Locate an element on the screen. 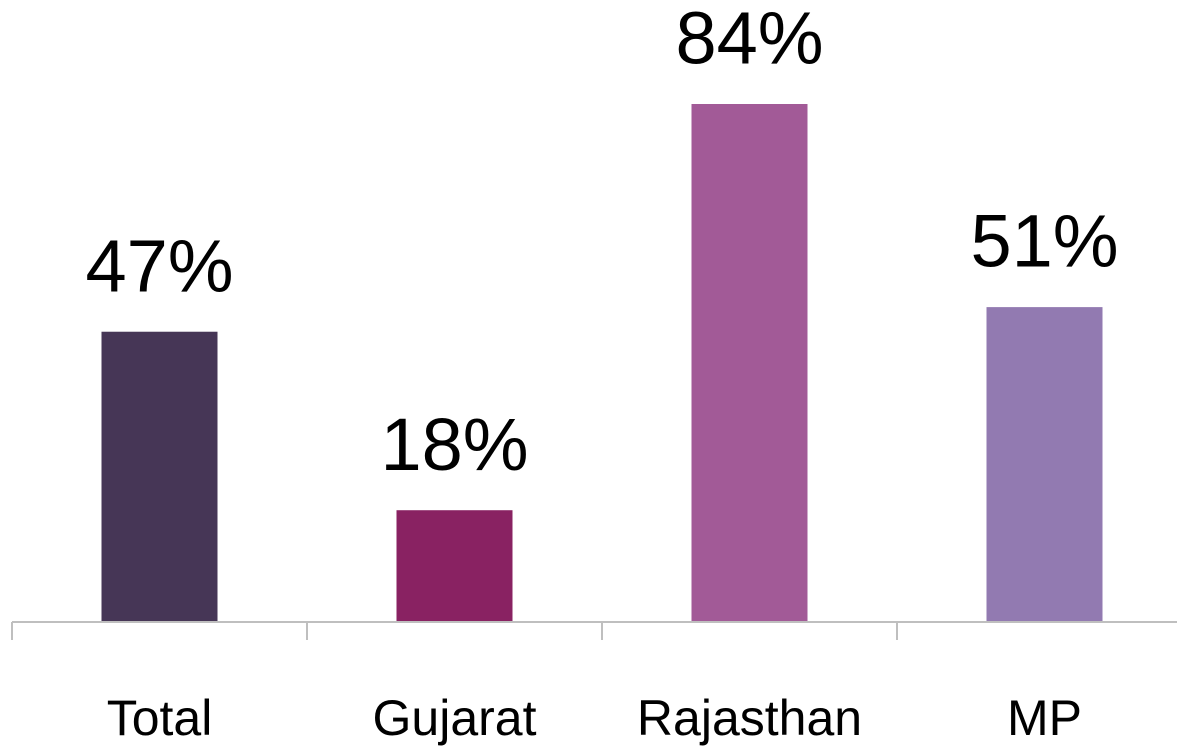  data-label: 47% is located at coordinates (159, 265).